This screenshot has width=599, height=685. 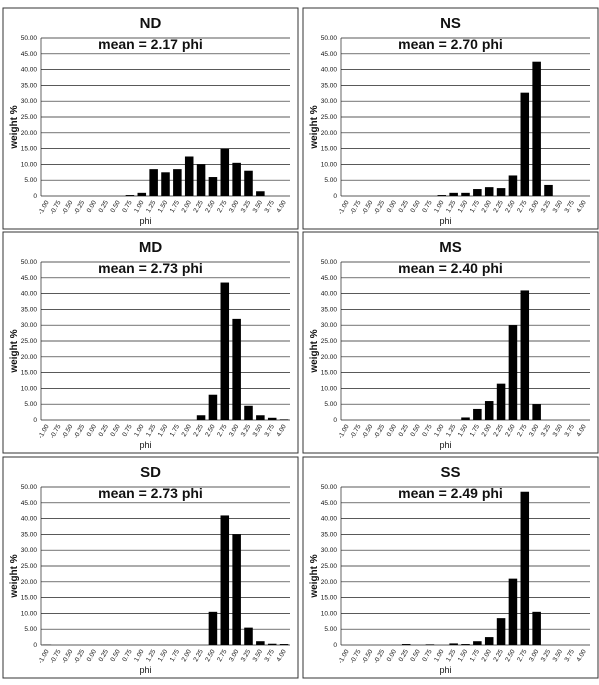 I want to click on x-tick-label: 1.00, so click(x=439, y=206).